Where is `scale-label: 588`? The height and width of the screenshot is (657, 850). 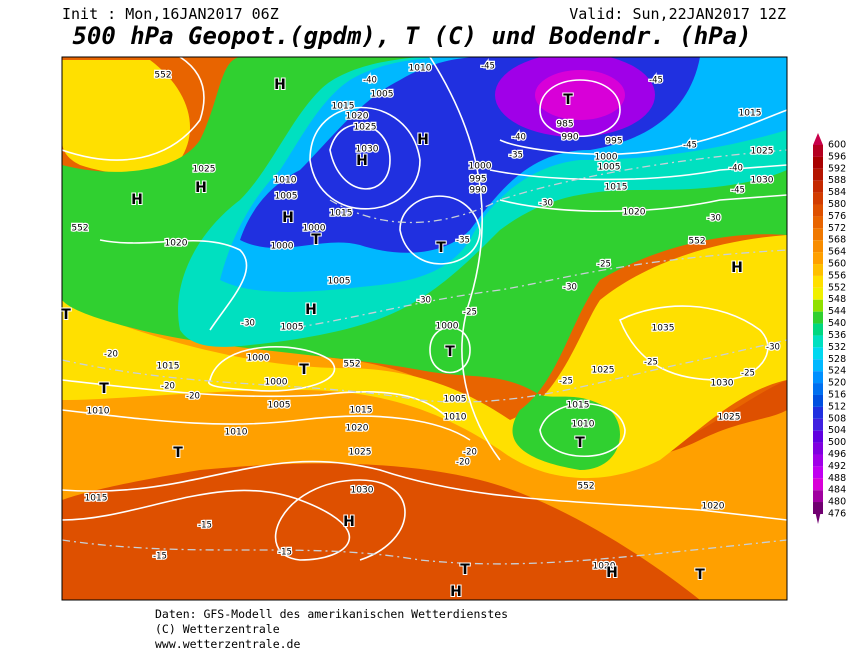
scale-label: 588 is located at coordinates (837, 180).